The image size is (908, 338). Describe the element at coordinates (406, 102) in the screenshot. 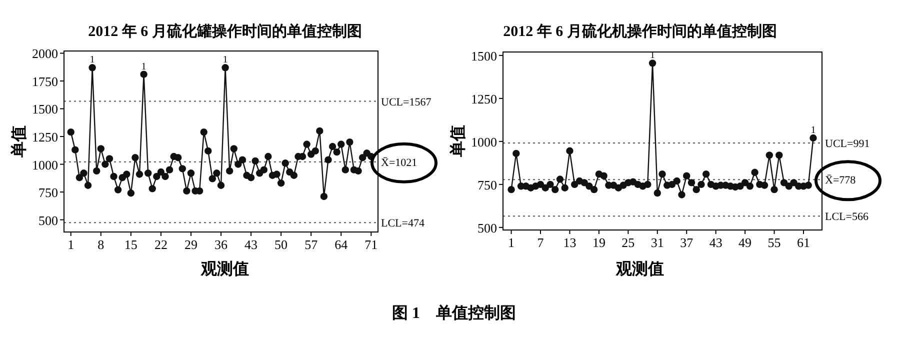

I see `ref-line-label: UCL=1567` at that location.